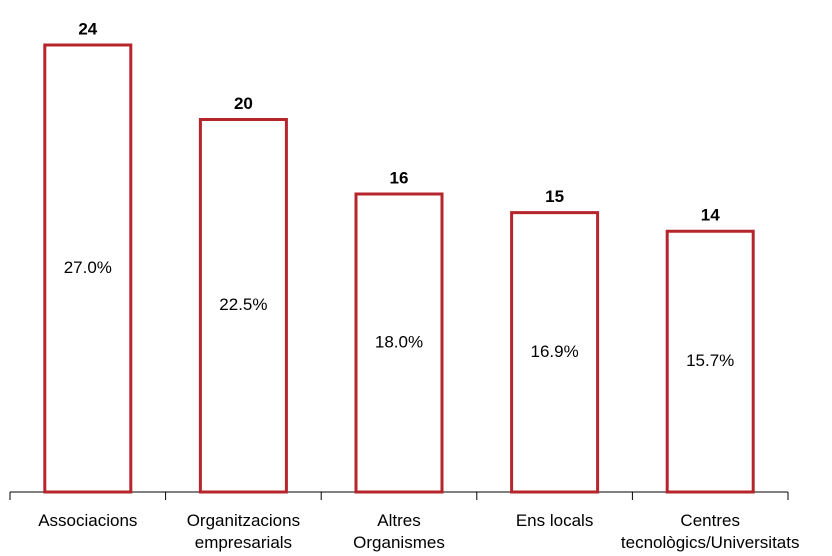 The image size is (832, 556). Describe the element at coordinates (710, 542) in the screenshot. I see `x-tick-label-line: tecnològics/Universitats` at that location.